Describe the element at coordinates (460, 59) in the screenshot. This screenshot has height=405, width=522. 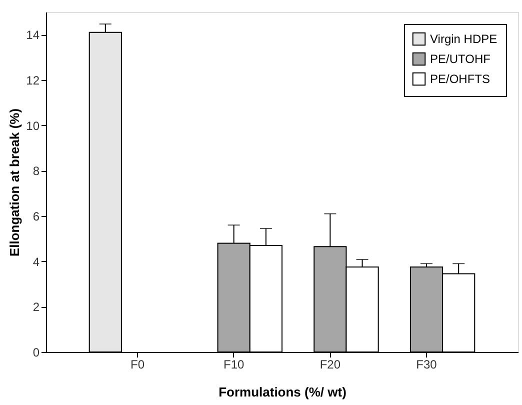
I see `legend-label: PE/UTOHF` at that location.